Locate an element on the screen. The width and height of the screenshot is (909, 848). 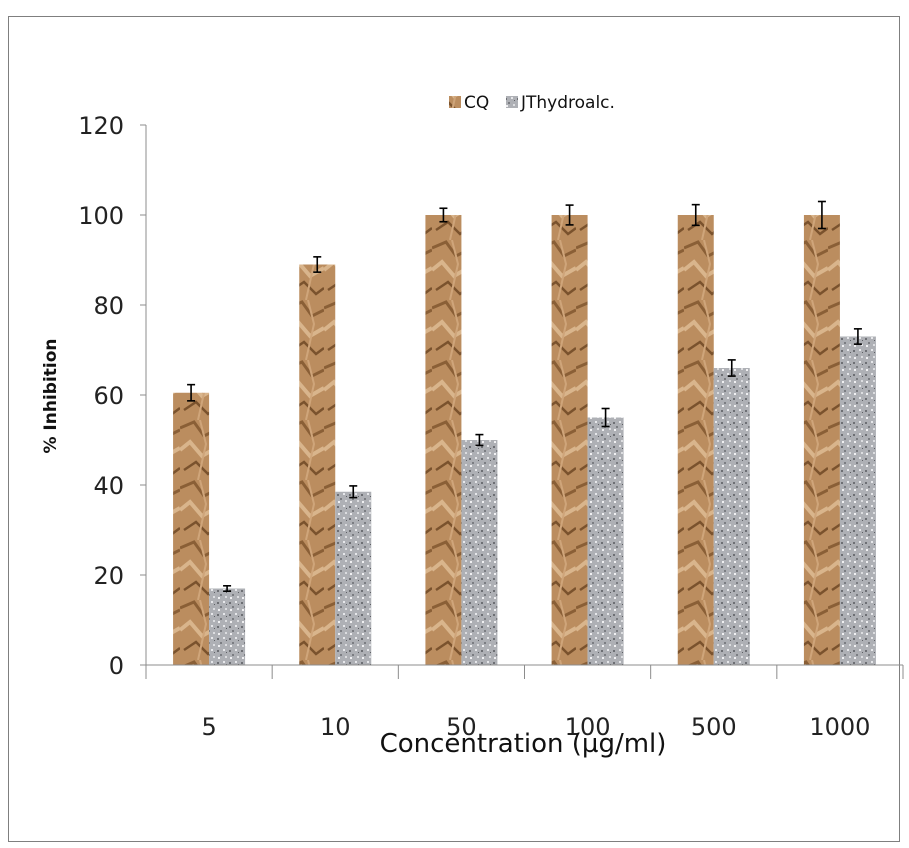
x-tick-label: 10 is located at coordinates (335, 727).